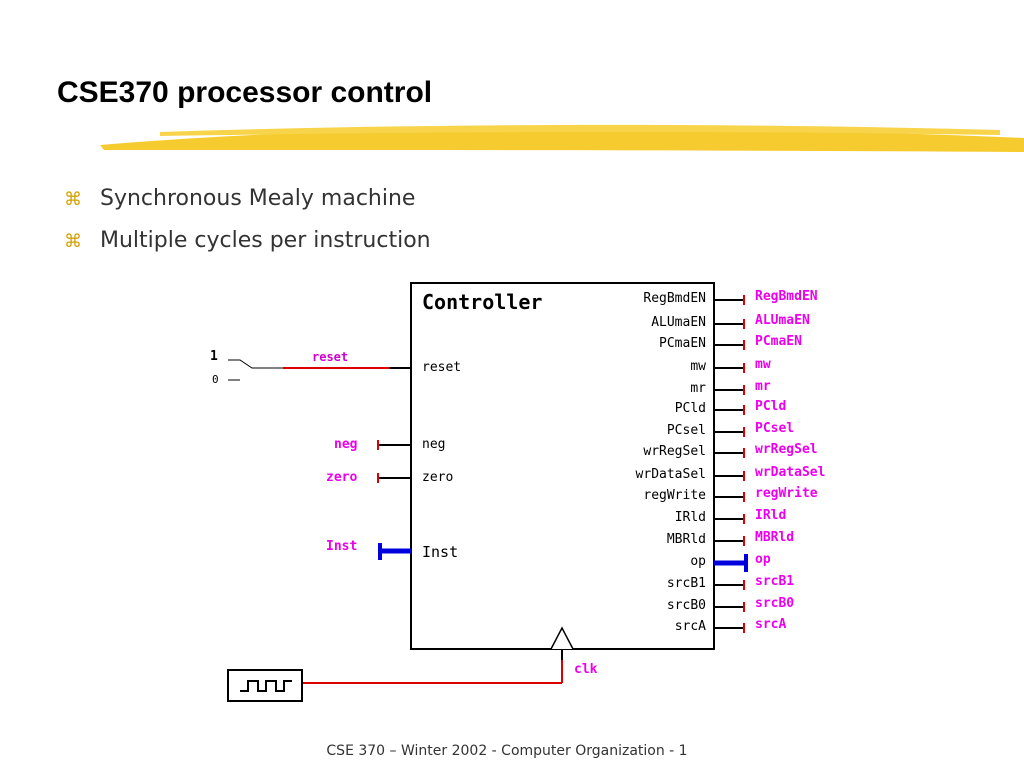  I want to click on output-signal-label: PCmaEN, so click(778, 341).